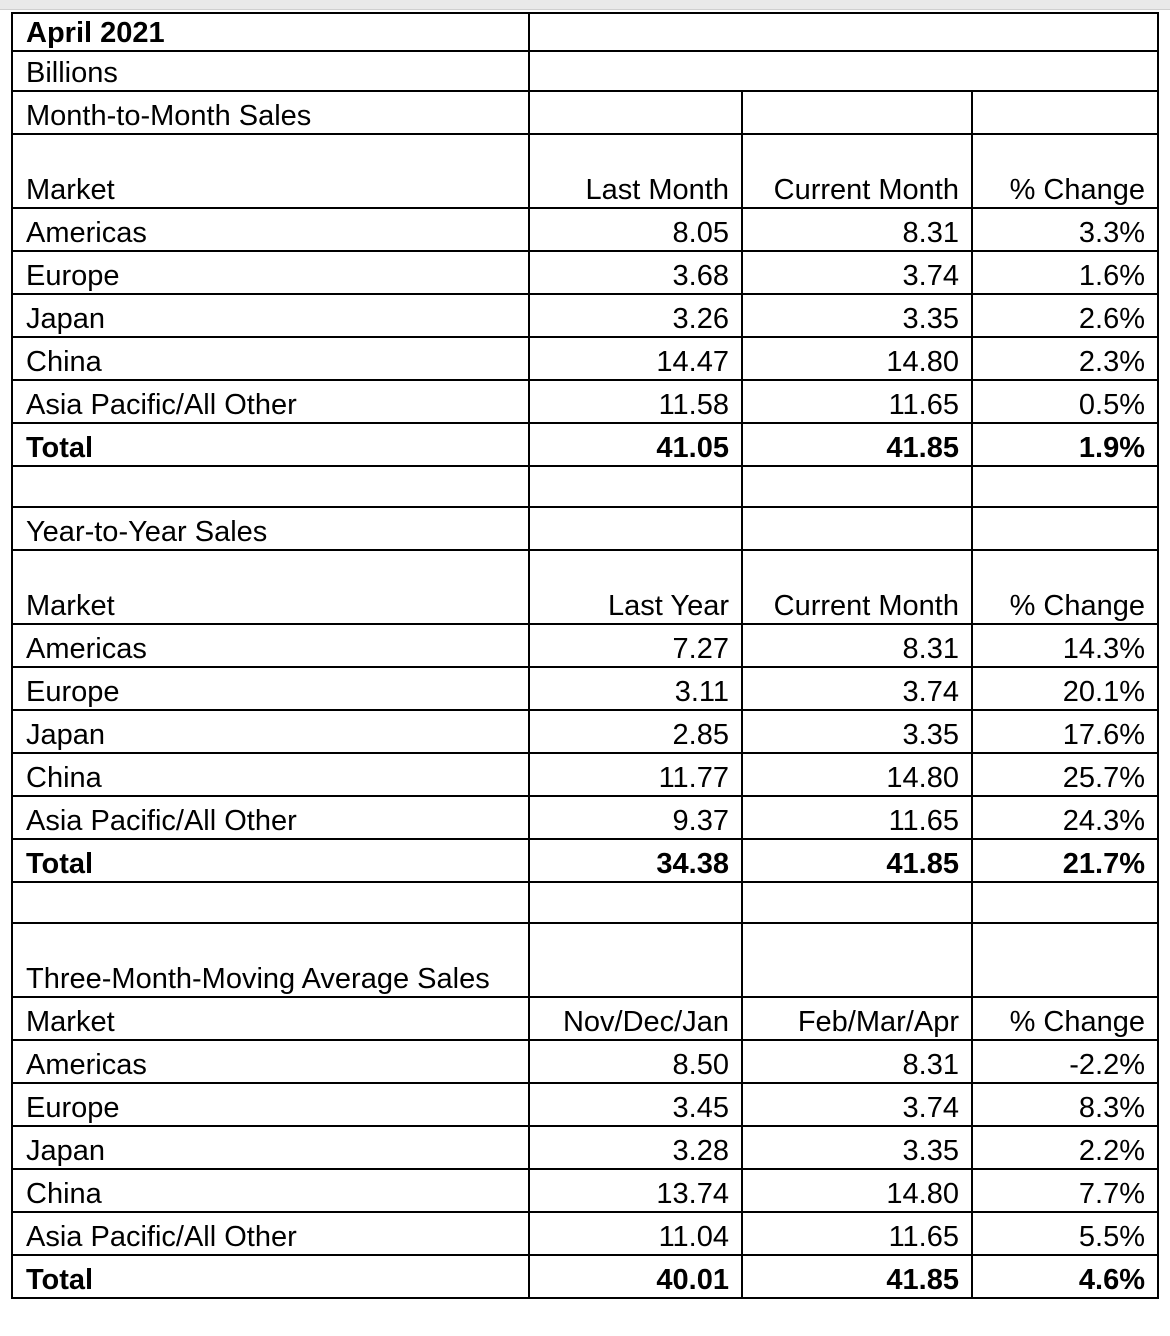 Image resolution: width=1170 pixels, height=1336 pixels. Describe the element at coordinates (1065, 315) in the screenshot. I see `change-cell: 2.6%` at that location.